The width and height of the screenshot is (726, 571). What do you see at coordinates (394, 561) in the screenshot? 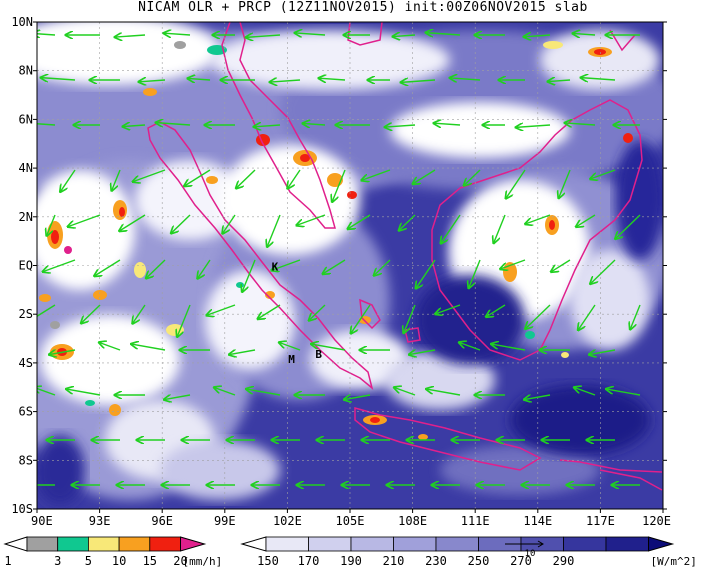
I see `olr-legend-tick: 210` at bounding box center [394, 561].